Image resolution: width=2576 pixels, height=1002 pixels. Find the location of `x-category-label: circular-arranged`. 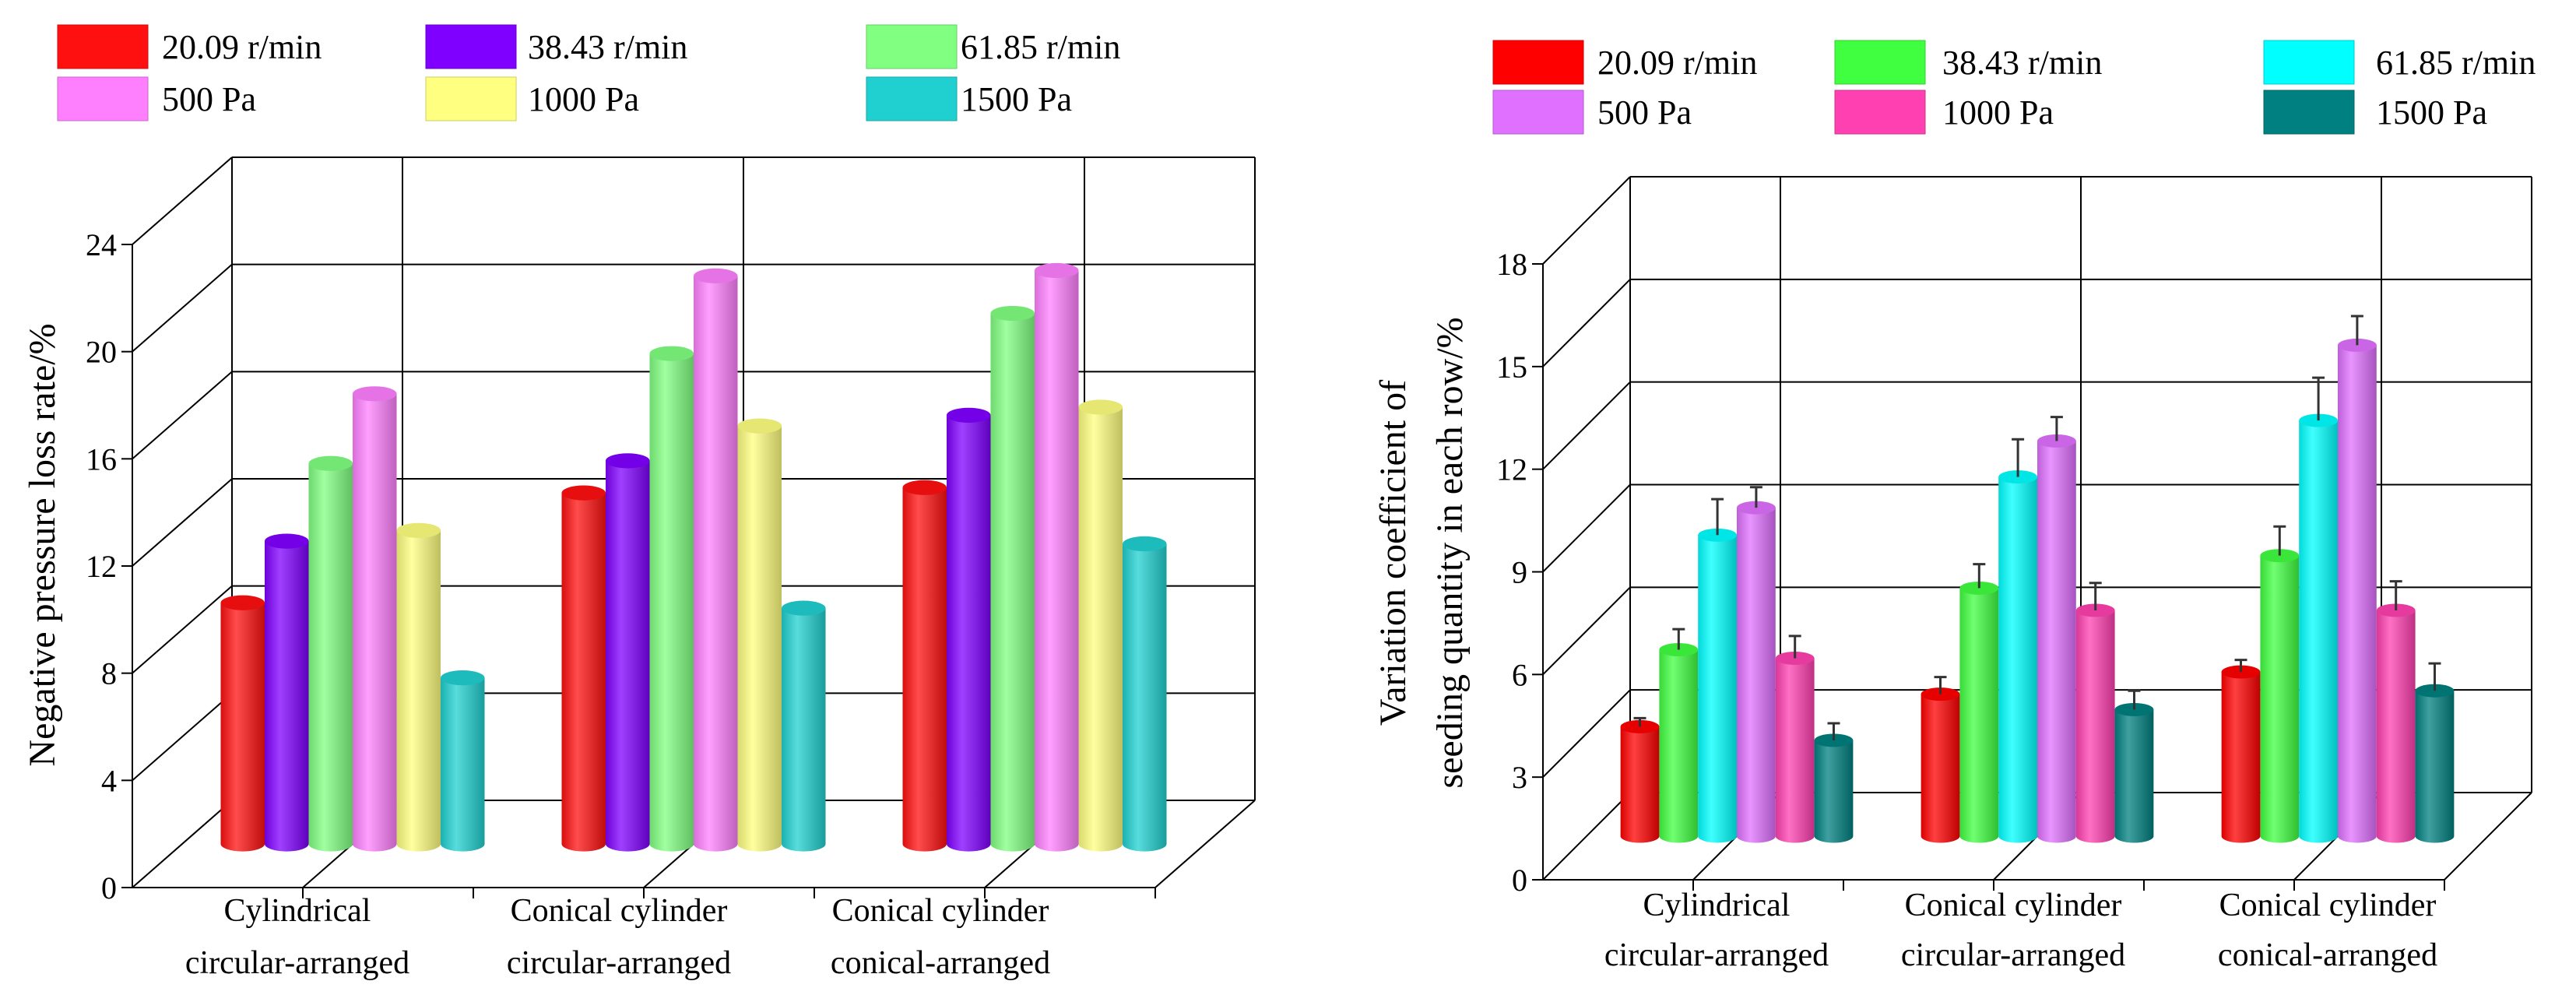

x-category-label: circular-arranged is located at coordinates (1717, 955).